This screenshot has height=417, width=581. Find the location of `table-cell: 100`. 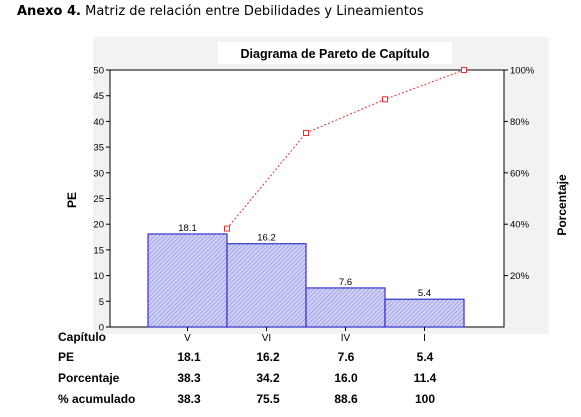

table-cell: 100 is located at coordinates (425, 399).